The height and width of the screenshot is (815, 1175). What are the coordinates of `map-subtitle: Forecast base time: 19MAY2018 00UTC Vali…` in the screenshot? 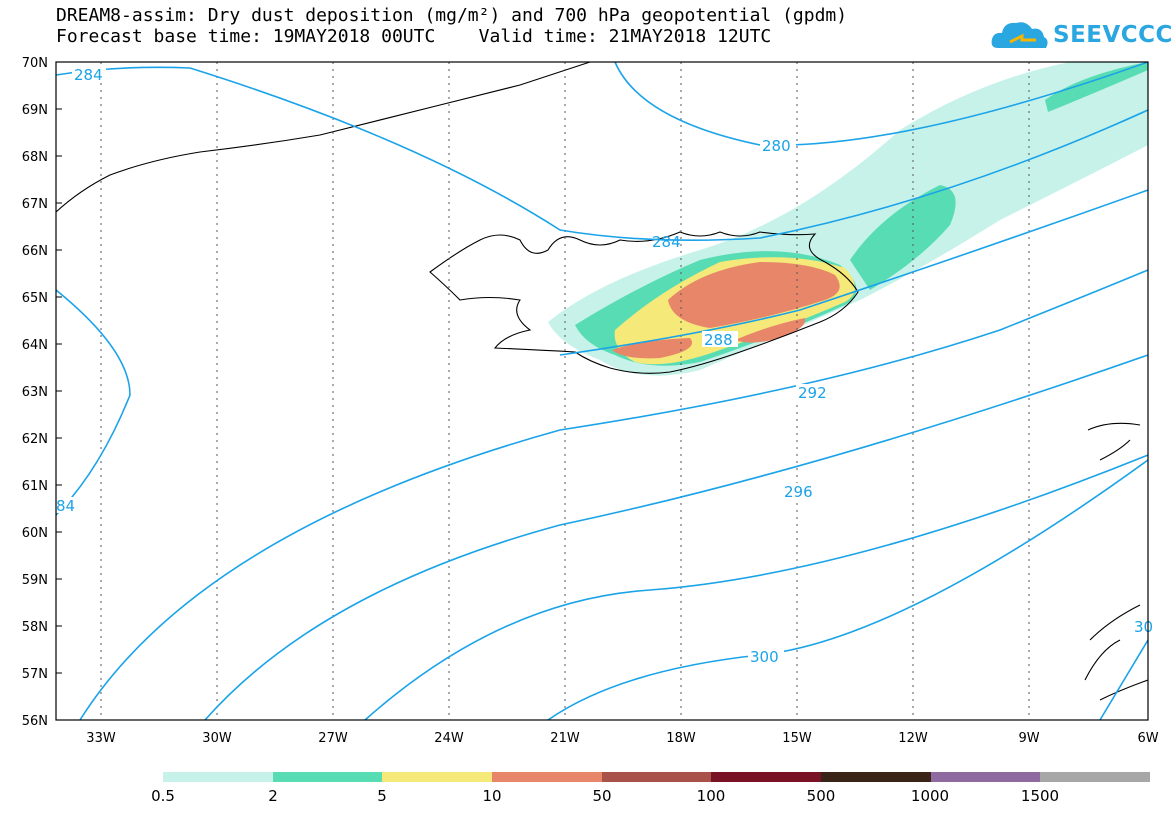 It's located at (414, 36).